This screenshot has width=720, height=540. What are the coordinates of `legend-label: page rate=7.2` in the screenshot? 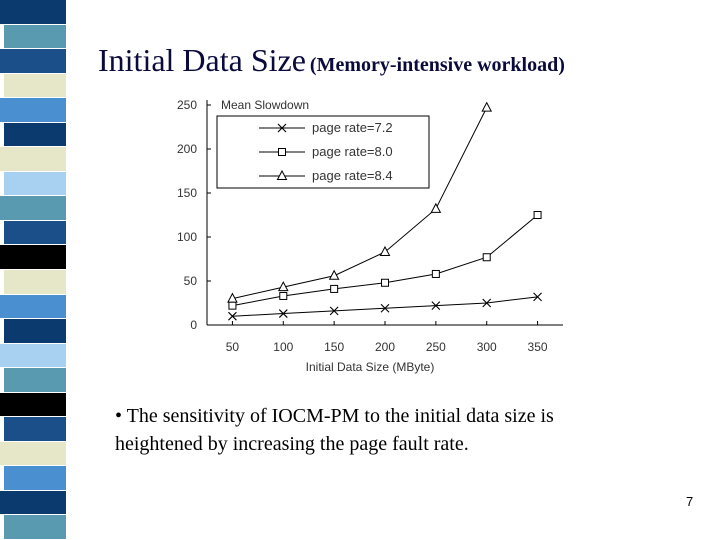 It's located at (352, 127).